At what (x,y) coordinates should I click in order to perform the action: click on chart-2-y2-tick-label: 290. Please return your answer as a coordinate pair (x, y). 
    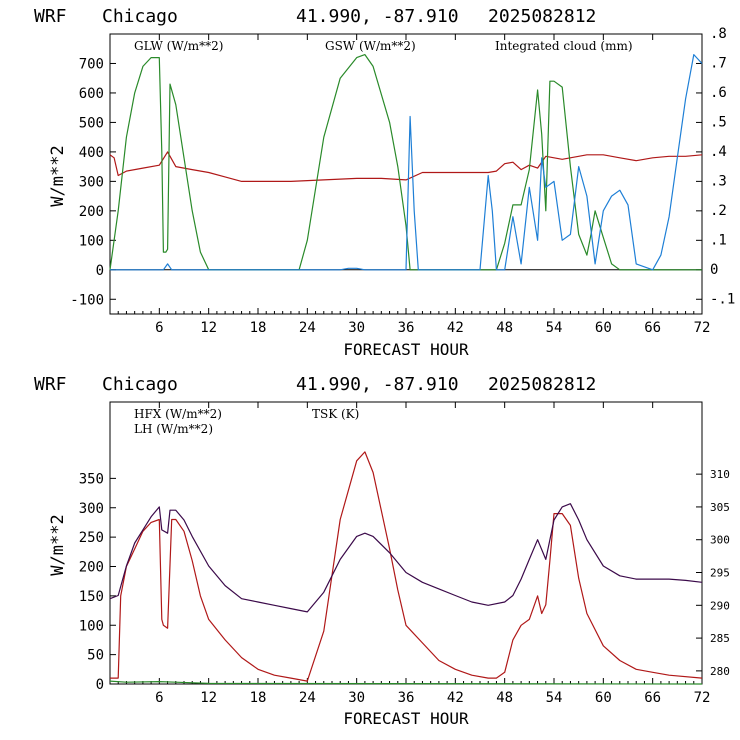
    Looking at the image, I should click on (720, 605).